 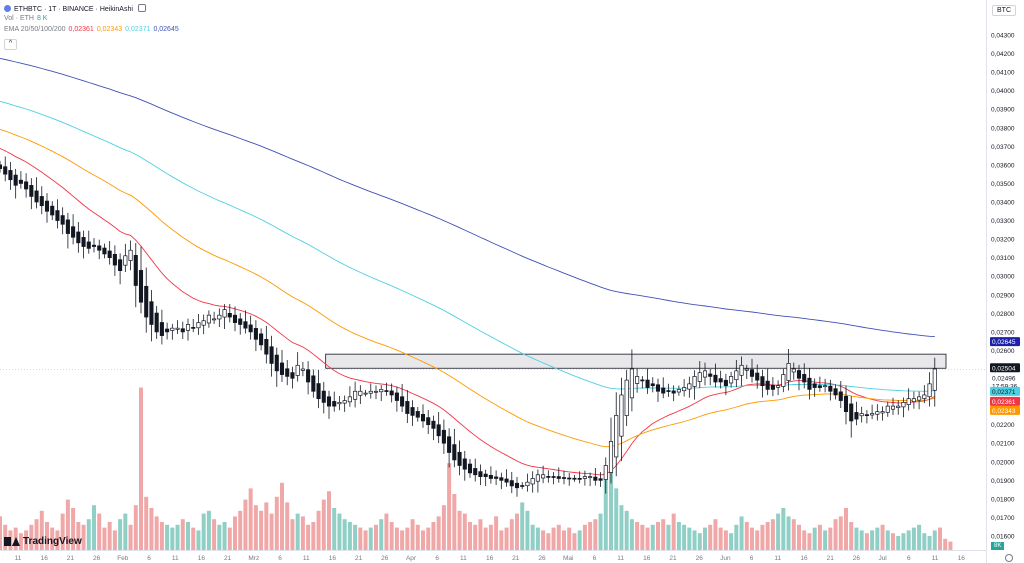 I want to click on price-label-text: 0,02496, so click(x=1004, y=378).